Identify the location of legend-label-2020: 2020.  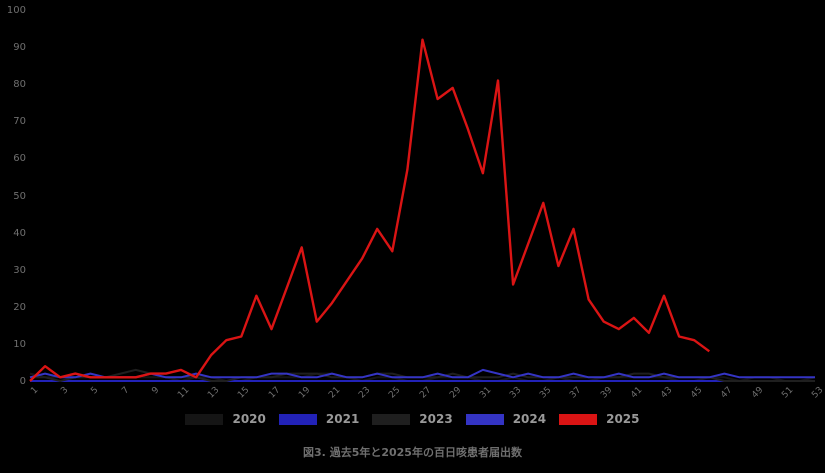
(249, 419).